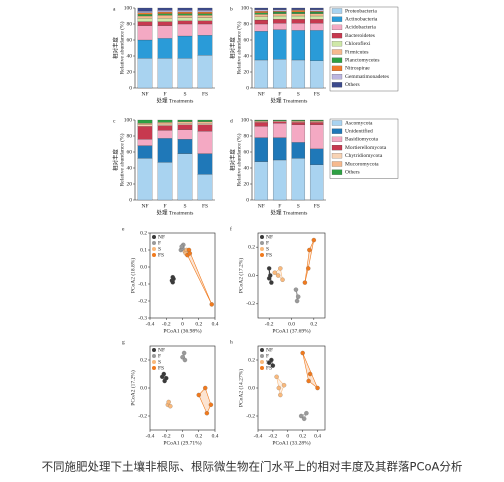 Image resolution: width=504 pixels, height=482 pixels. What do you see at coordinates (114, 9) in the screenshot?
I see `panel-label: a` at bounding box center [114, 9].